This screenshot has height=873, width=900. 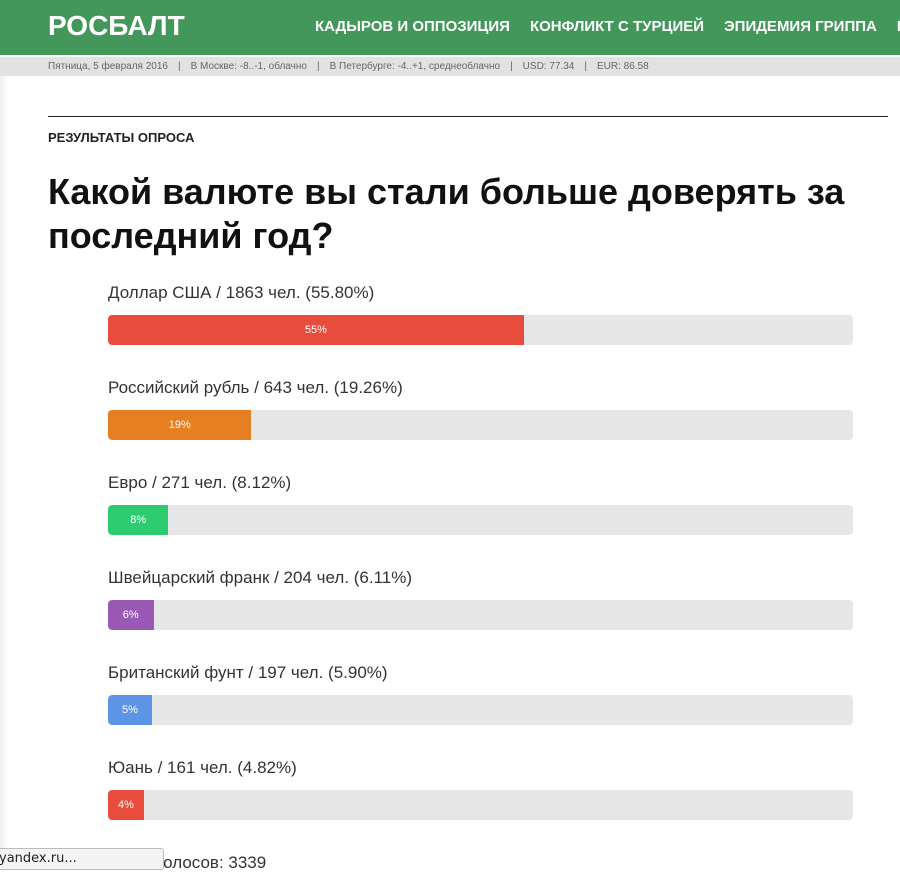 I want to click on section-label: РЕЗУЛЬТАТЫ ОПРОСА, so click(x=121, y=137).